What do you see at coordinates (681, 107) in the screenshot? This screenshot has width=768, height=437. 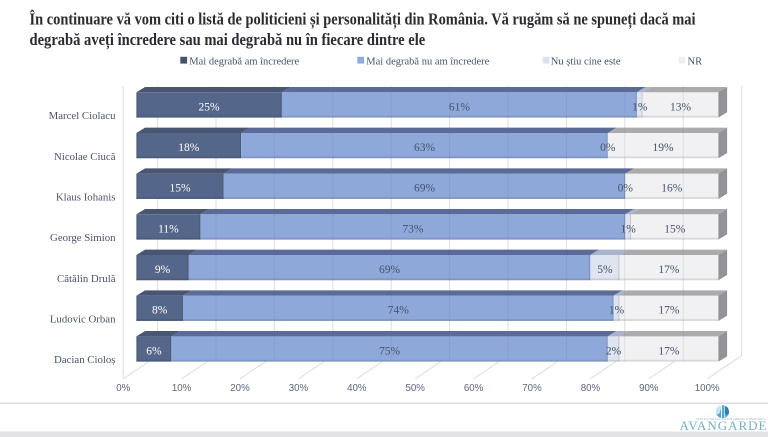 I see `svg-text: 13%` at bounding box center [681, 107].